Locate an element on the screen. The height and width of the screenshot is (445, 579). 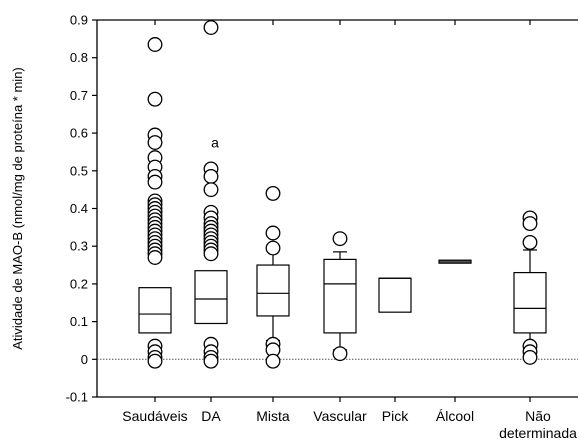
x-category-label: Álcool is located at coordinates (455, 416).